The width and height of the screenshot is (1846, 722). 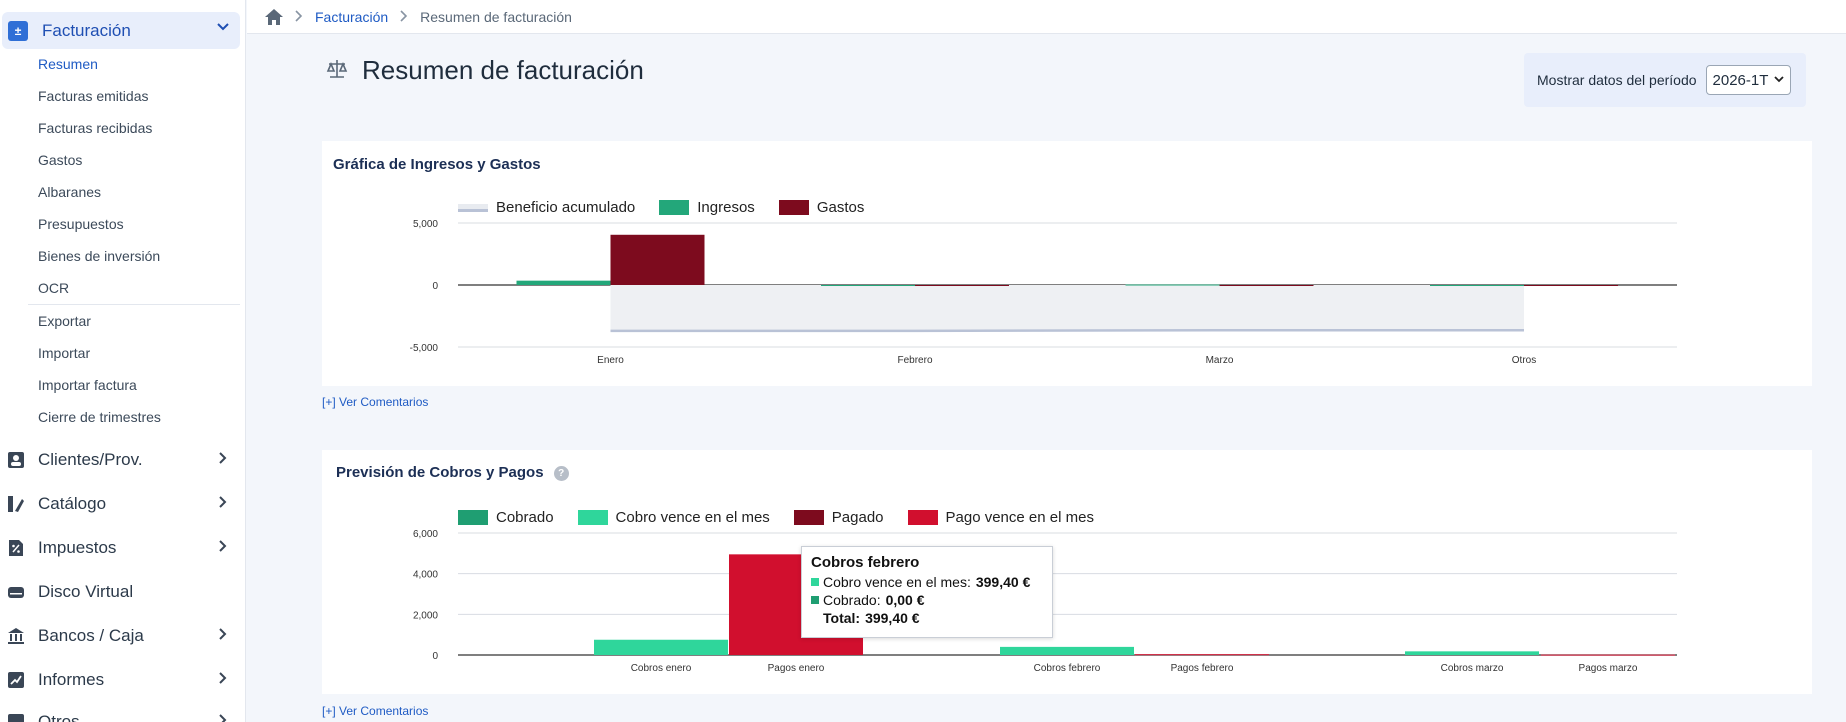 What do you see at coordinates (77, 547) in the screenshot?
I see `nav-impuestos-label: Impuestos` at bounding box center [77, 547].